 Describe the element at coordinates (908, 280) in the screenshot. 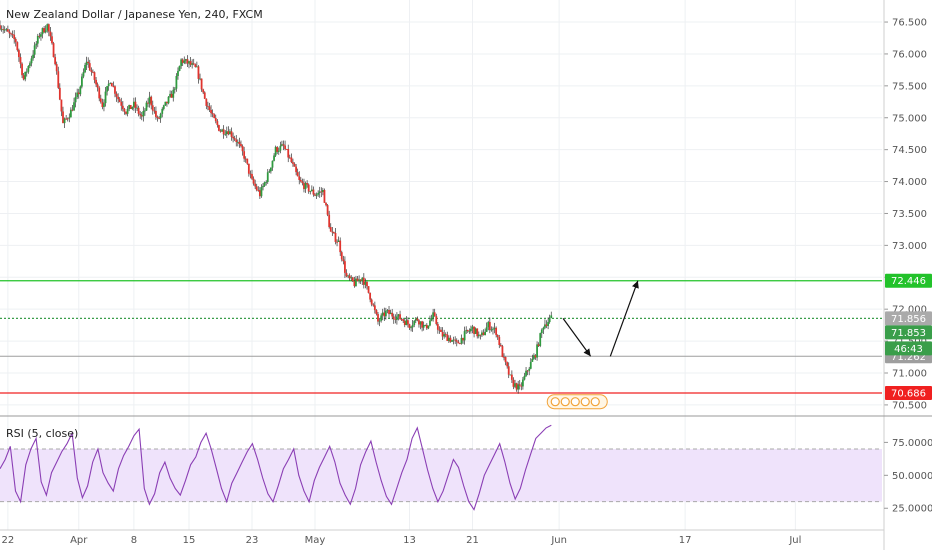

I see `resistance-price-badge` at that location.